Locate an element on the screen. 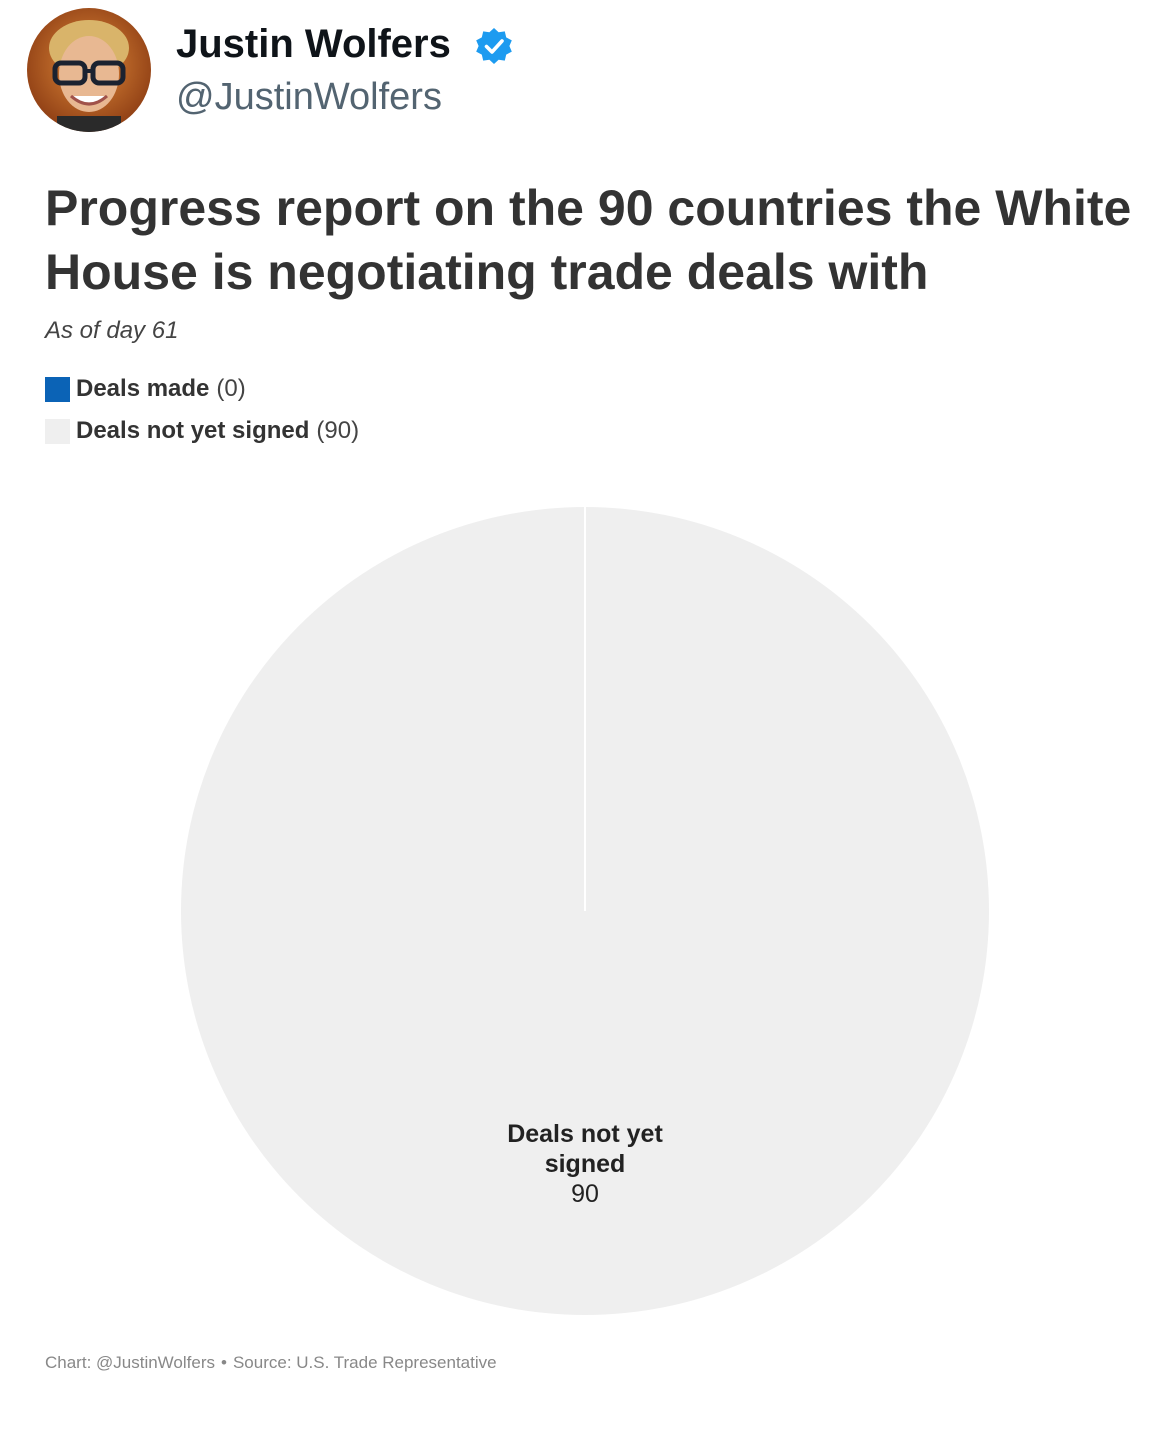  legend-item-deals-made: Deals made (0) is located at coordinates (202, 389).